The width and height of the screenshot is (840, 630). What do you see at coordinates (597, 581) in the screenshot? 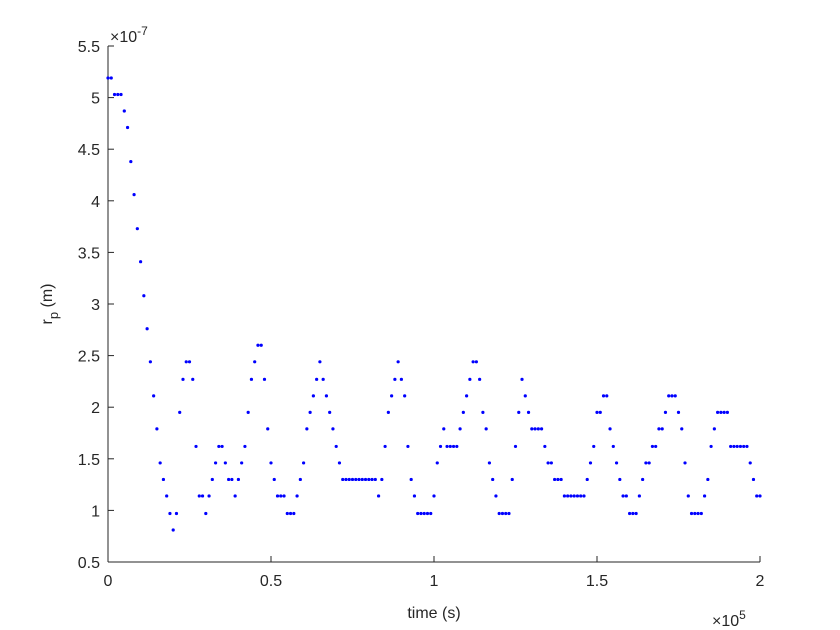
I see `x-tick-label: 1.5` at bounding box center [597, 581].